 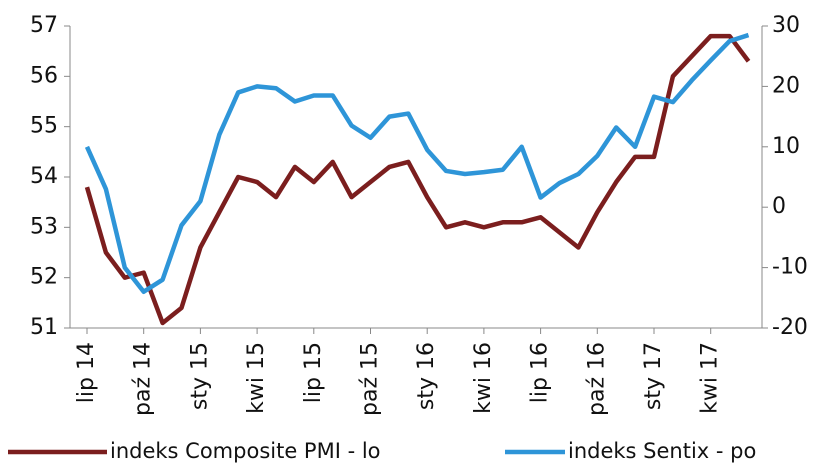 I want to click on y-tick-label: 53, so click(x=44, y=226).